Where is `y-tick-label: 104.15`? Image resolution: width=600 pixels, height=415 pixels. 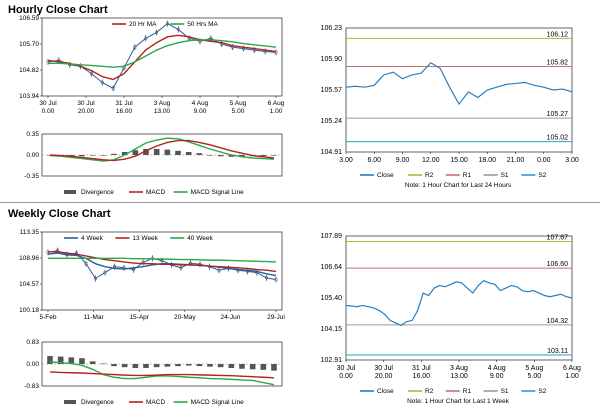
y-tick-label: 104.15 is located at coordinates (332, 329).